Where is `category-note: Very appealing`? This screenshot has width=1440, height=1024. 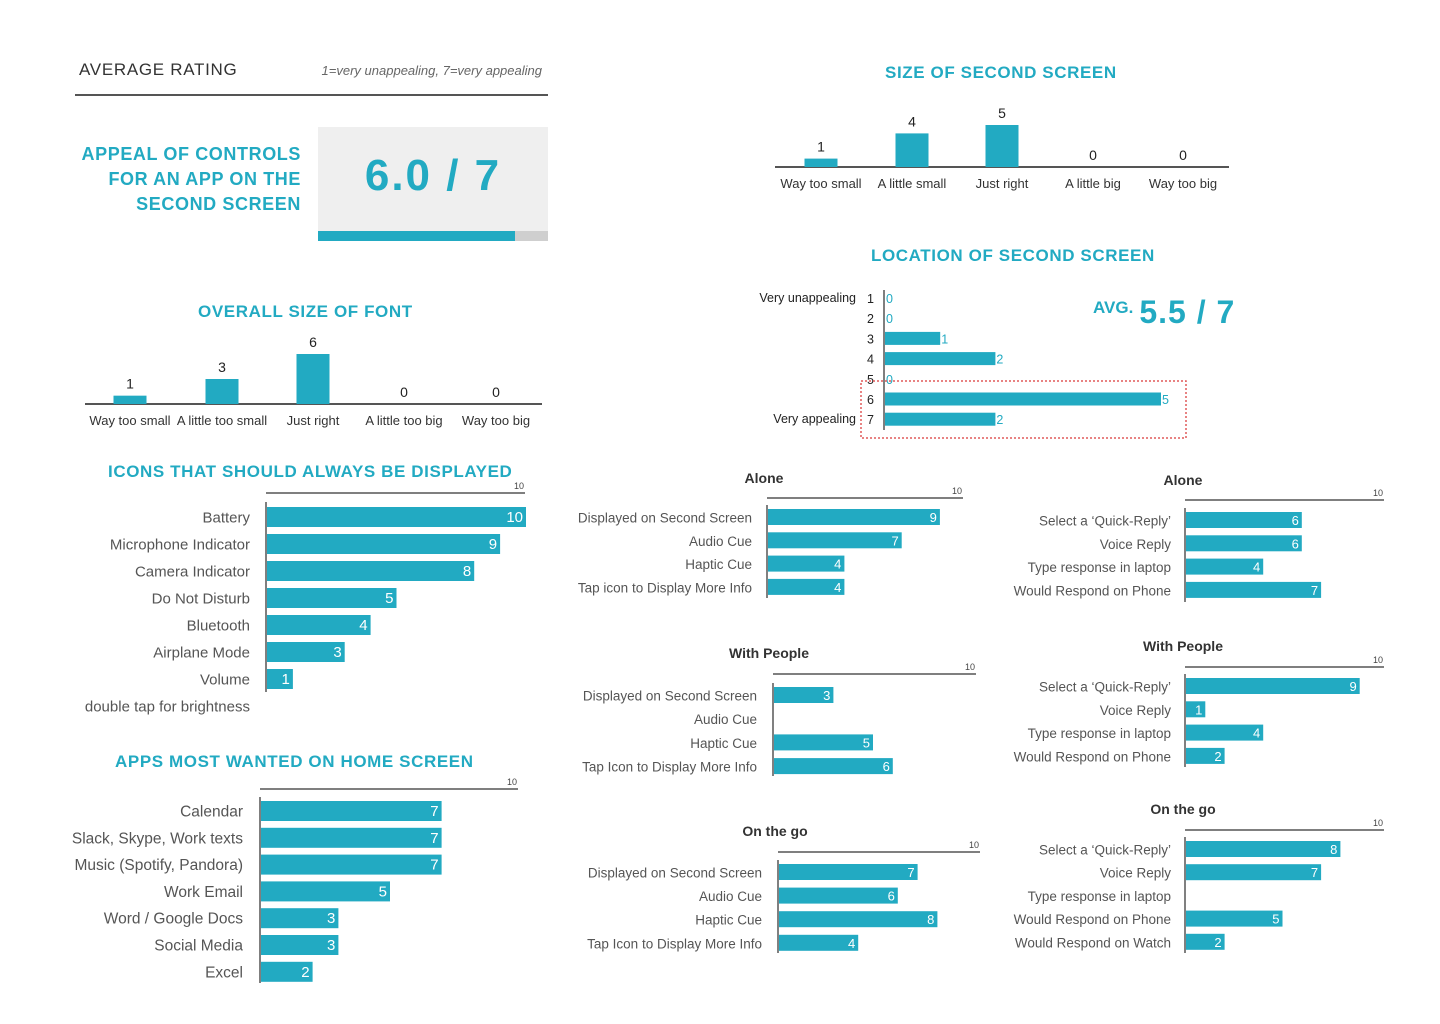 category-note: Very appealing is located at coordinates (814, 419).